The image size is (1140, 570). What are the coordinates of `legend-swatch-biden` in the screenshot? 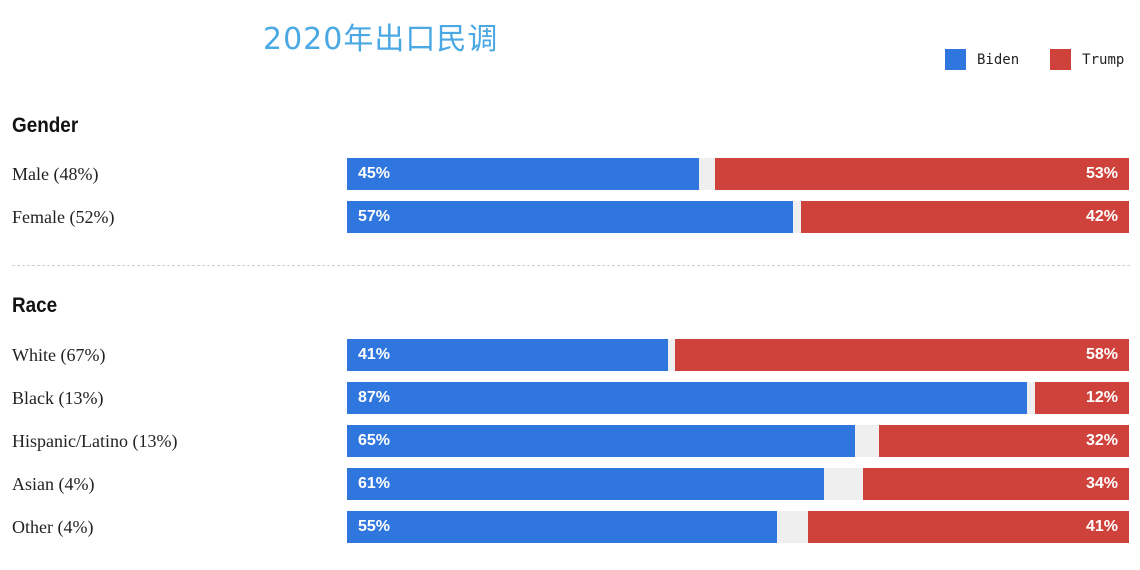 It's located at (955, 59).